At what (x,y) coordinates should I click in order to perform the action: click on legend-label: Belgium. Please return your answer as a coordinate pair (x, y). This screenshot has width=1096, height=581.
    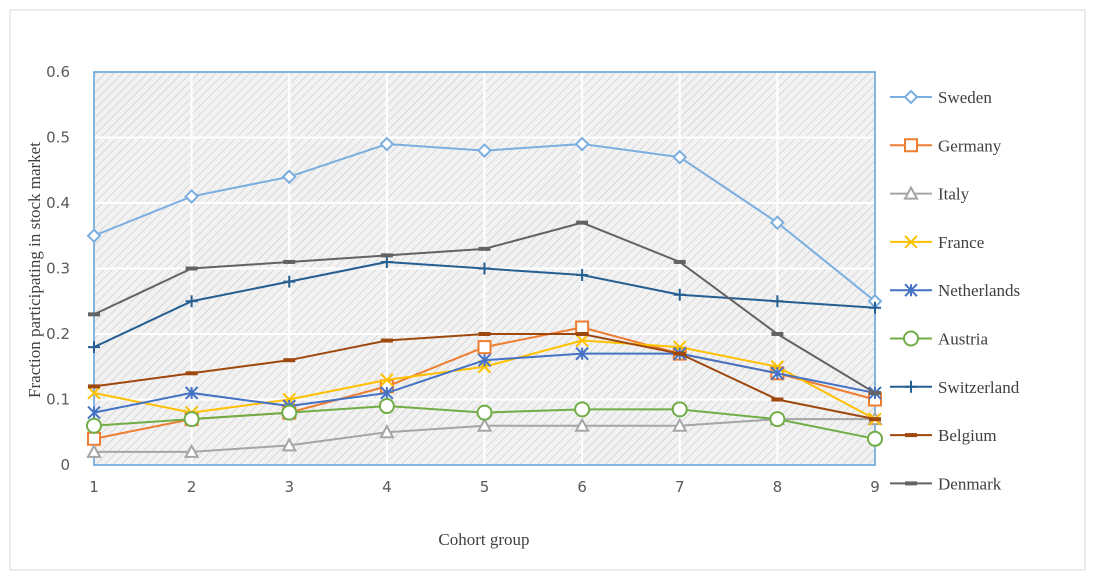
    Looking at the image, I should click on (967, 435).